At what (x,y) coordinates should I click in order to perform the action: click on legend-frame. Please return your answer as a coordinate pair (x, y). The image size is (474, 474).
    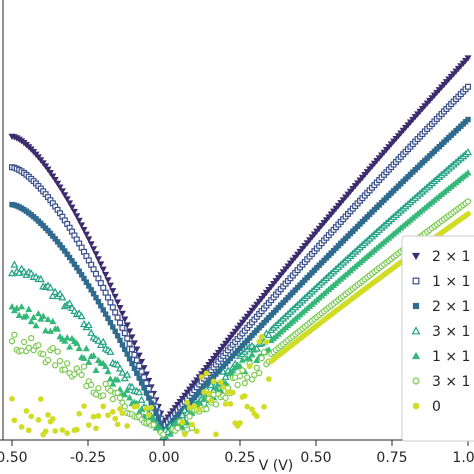
    Looking at the image, I should click on (437, 338).